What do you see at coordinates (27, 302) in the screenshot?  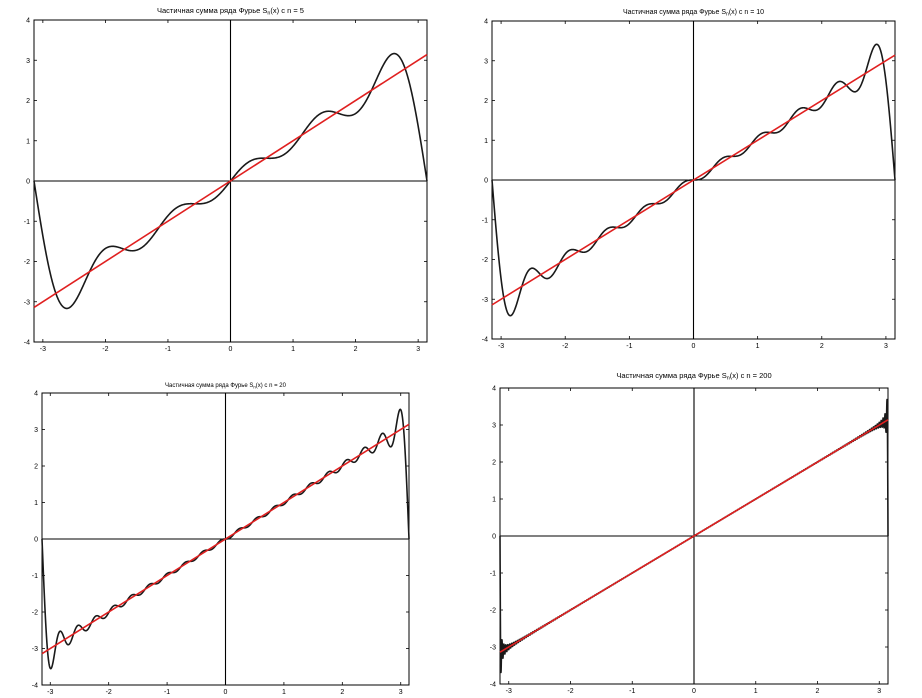 I see `chart-n5-ytick-label: -3` at bounding box center [27, 302].